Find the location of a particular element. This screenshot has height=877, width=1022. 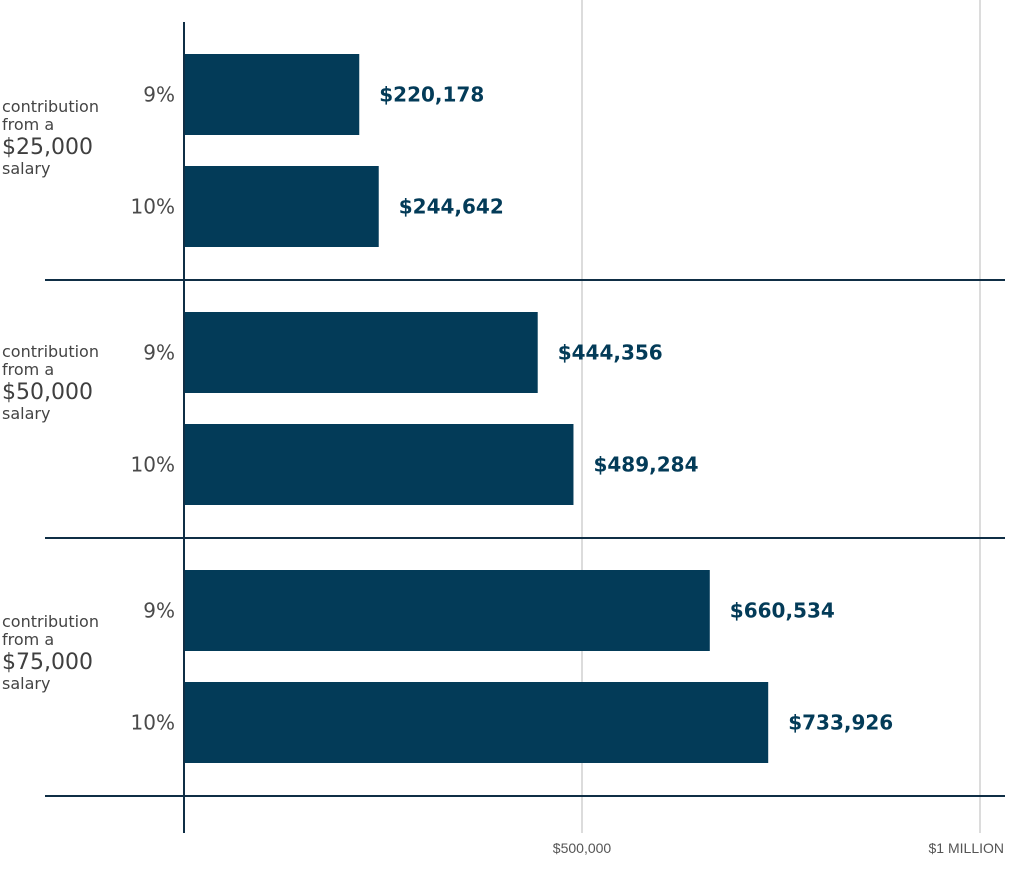

group-label-50000: contribution from a $50,000 salary is located at coordinates (50, 383).